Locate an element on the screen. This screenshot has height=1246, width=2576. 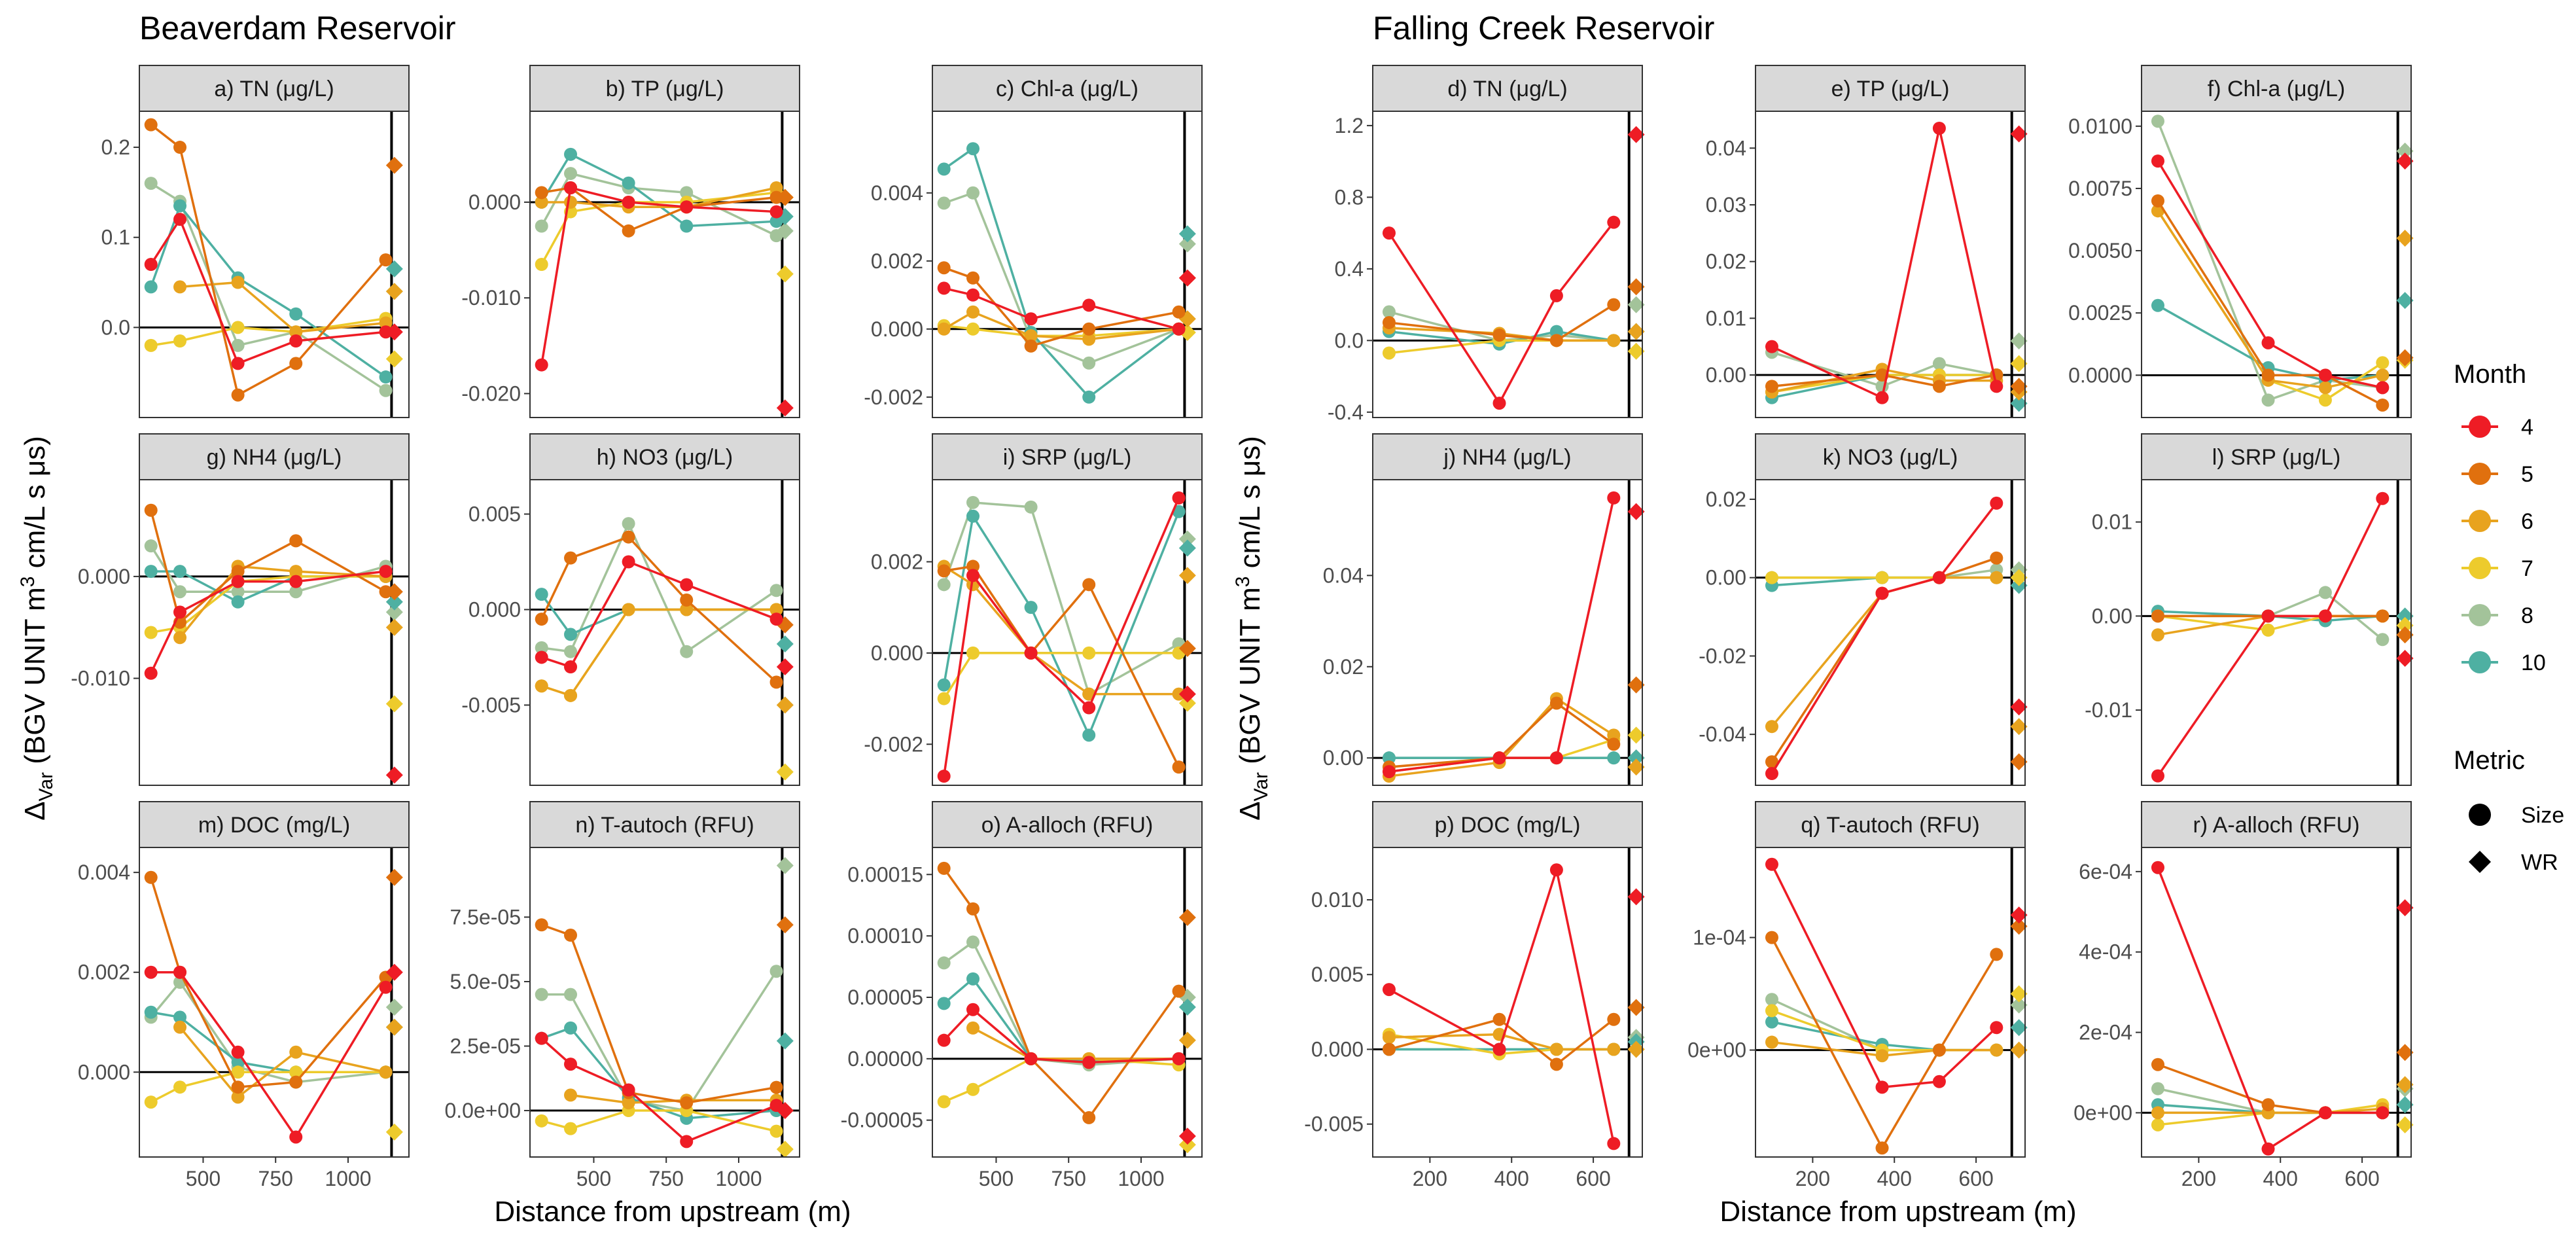
strip-q is located at coordinates (1890, 824).